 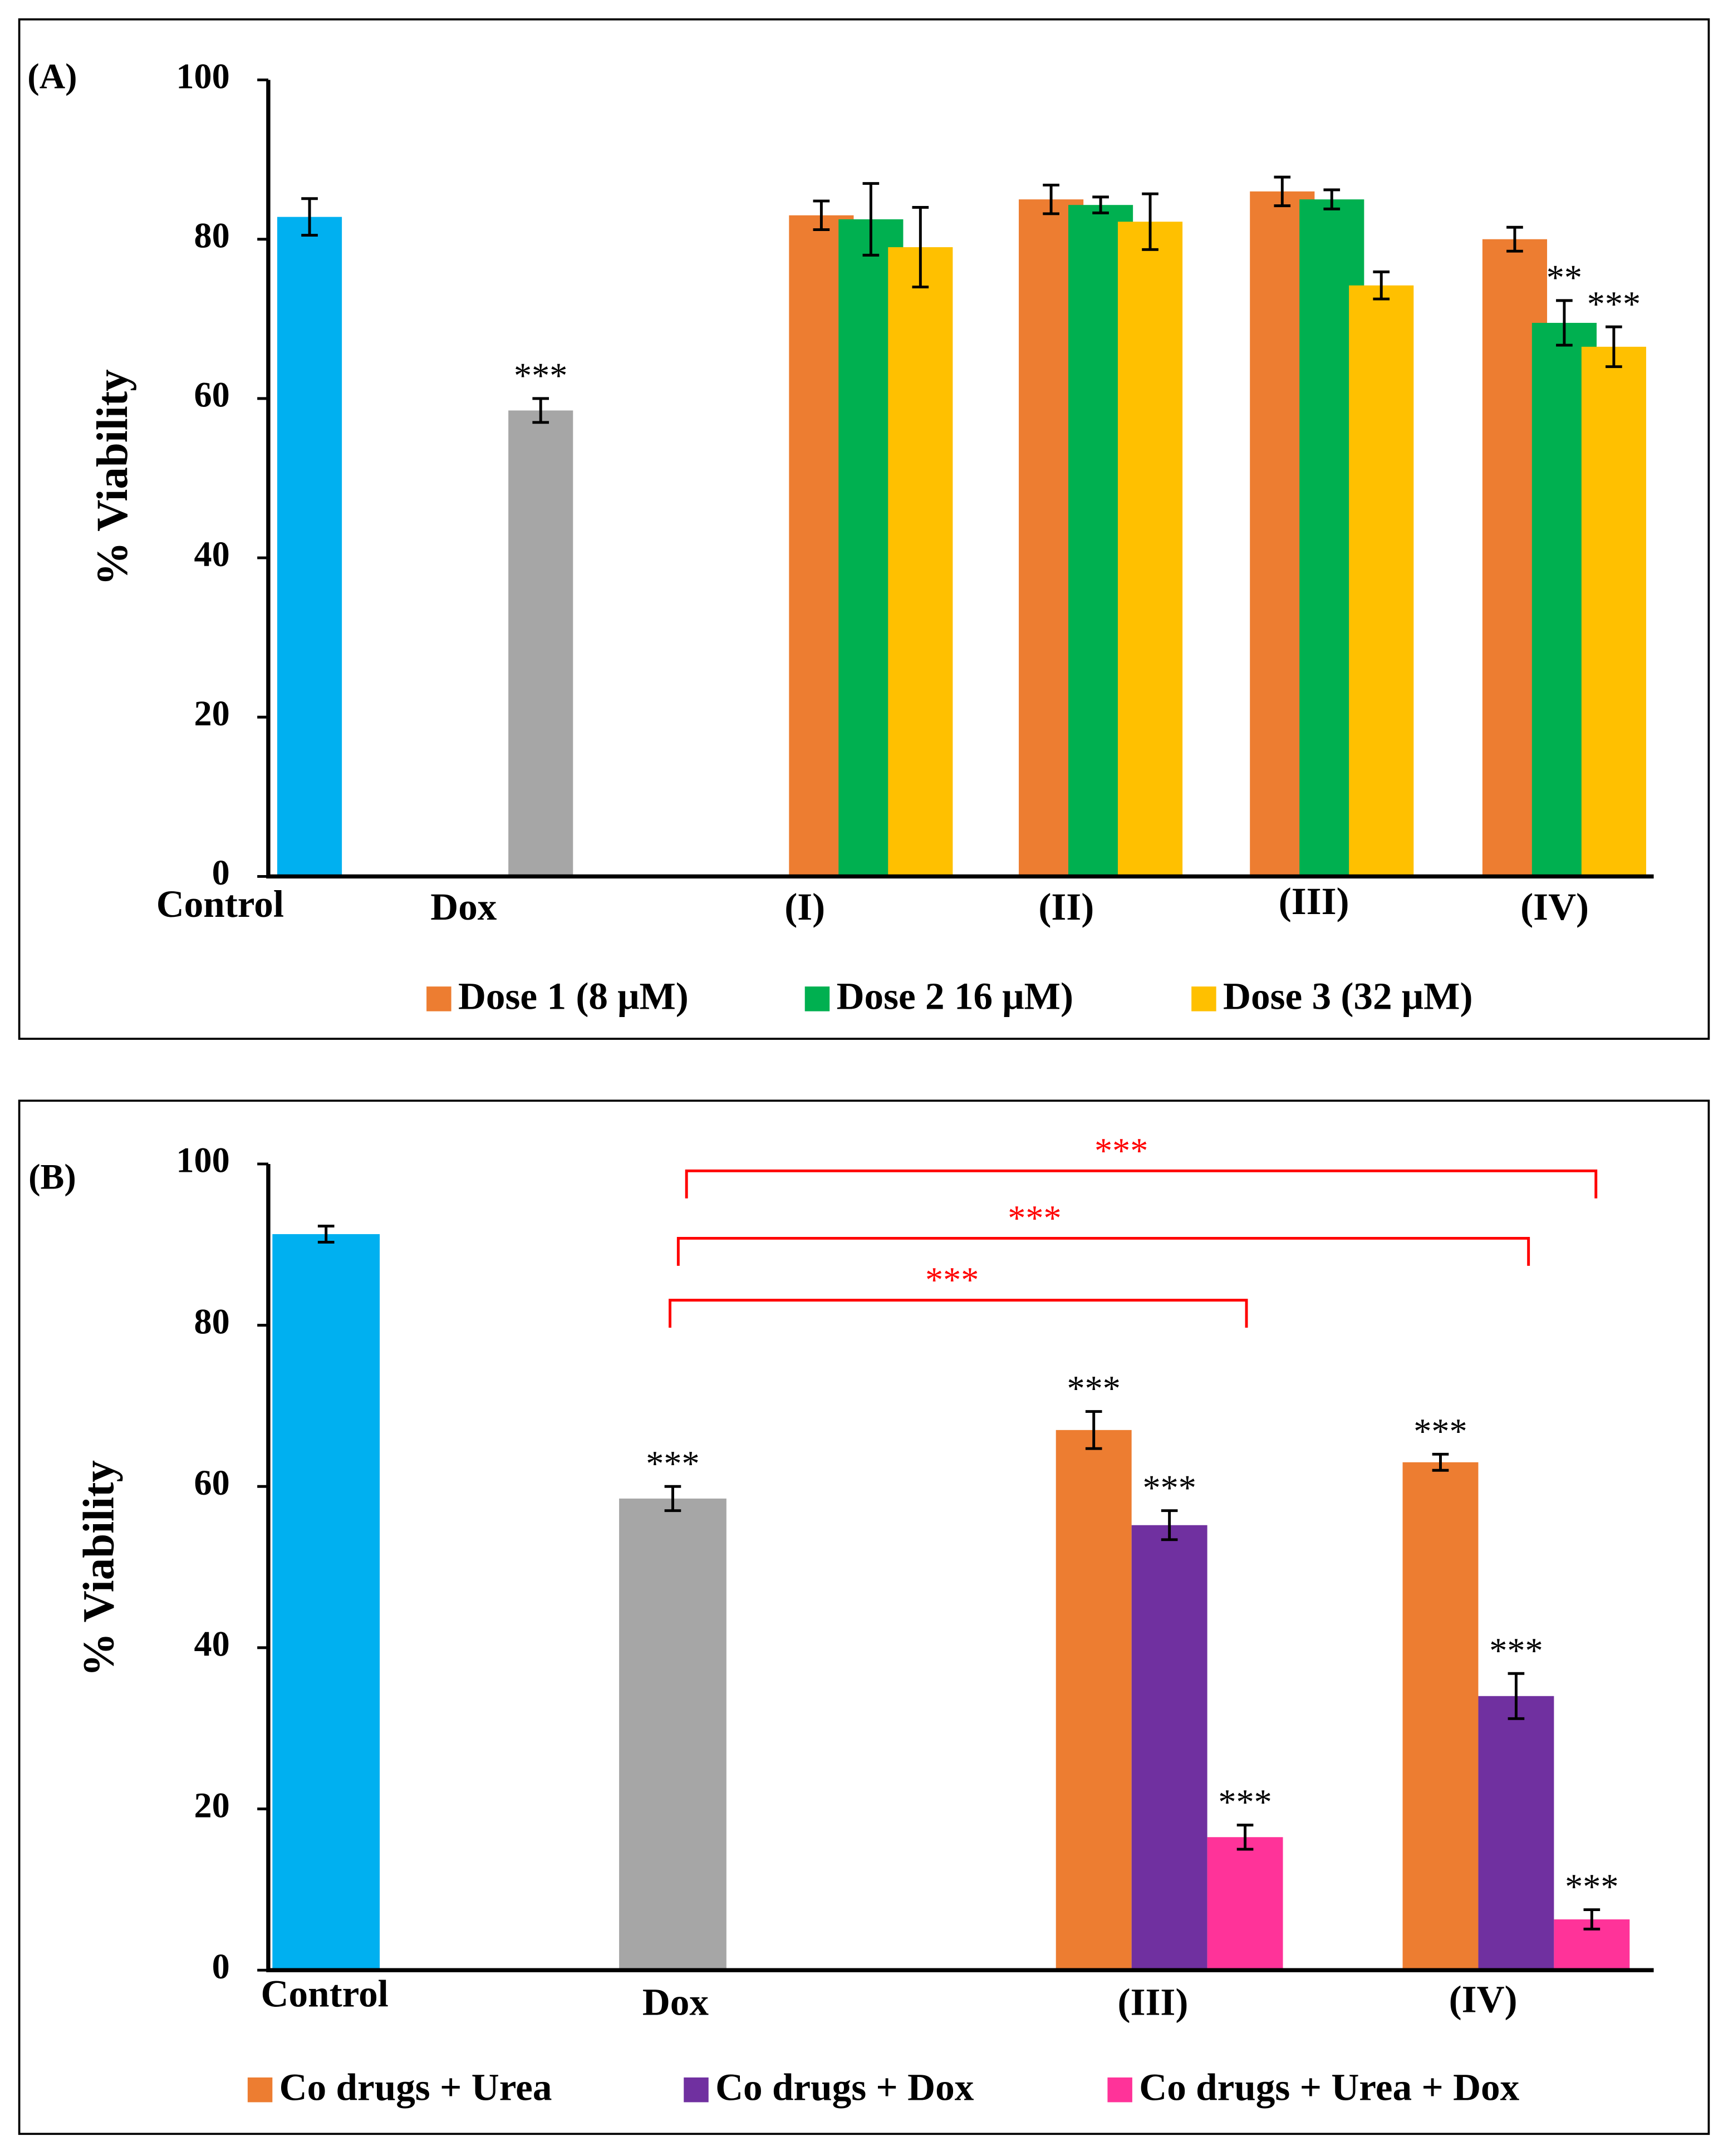 What do you see at coordinates (1565, 277) in the screenshot?
I see `significance-label: **` at bounding box center [1565, 277].